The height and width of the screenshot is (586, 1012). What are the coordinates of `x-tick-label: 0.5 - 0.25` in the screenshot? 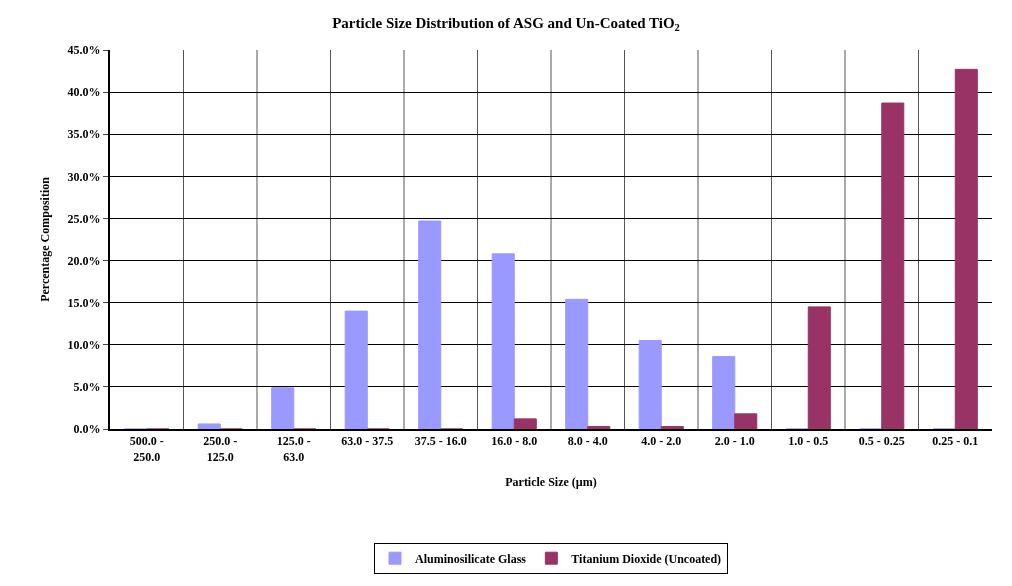 It's located at (881, 441).